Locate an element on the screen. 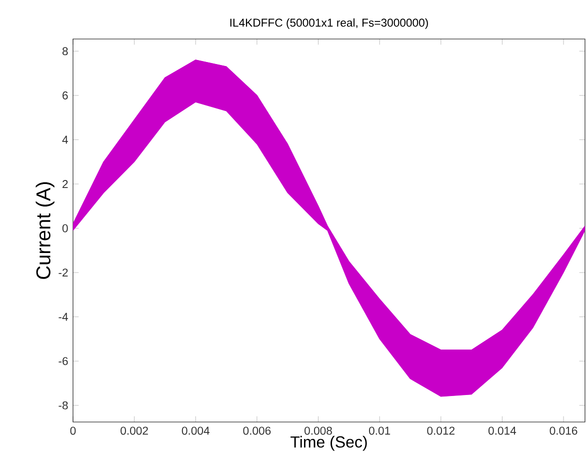 The height and width of the screenshot is (470, 587). y-tick-label: 2 is located at coordinates (65, 184).